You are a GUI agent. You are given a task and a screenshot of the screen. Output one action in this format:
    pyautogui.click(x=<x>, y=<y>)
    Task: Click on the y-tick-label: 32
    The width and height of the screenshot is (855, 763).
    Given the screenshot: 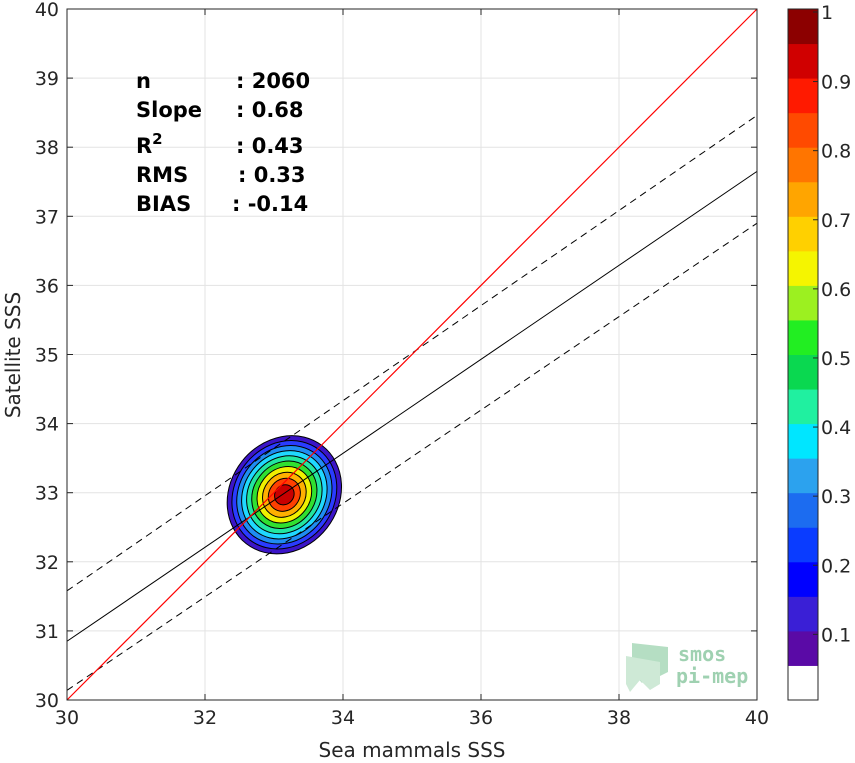 What is the action you would take?
    pyautogui.click(x=47, y=563)
    